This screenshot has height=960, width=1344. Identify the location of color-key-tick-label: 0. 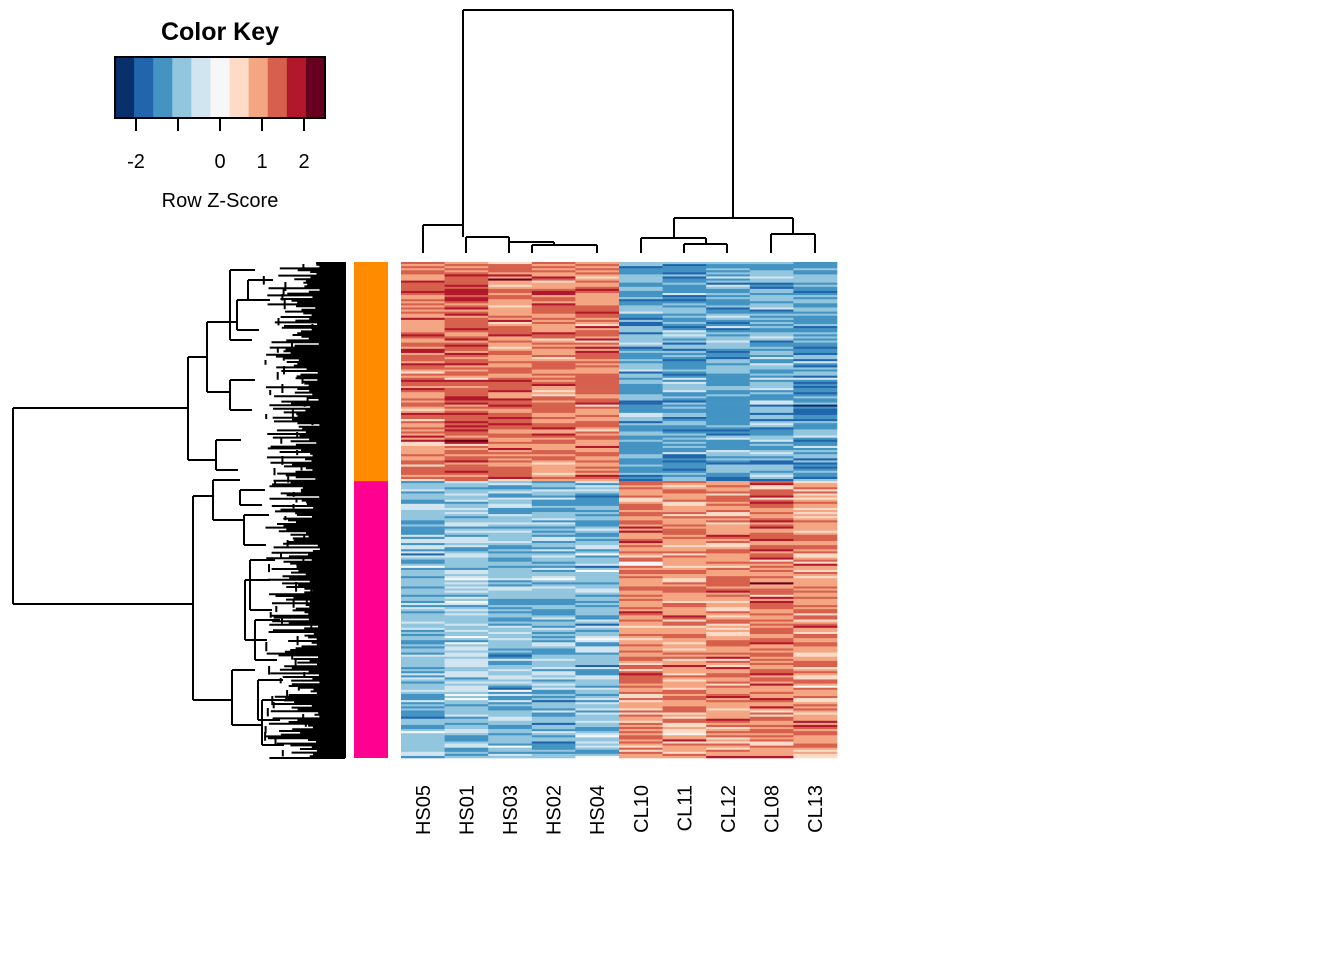
(219, 162).